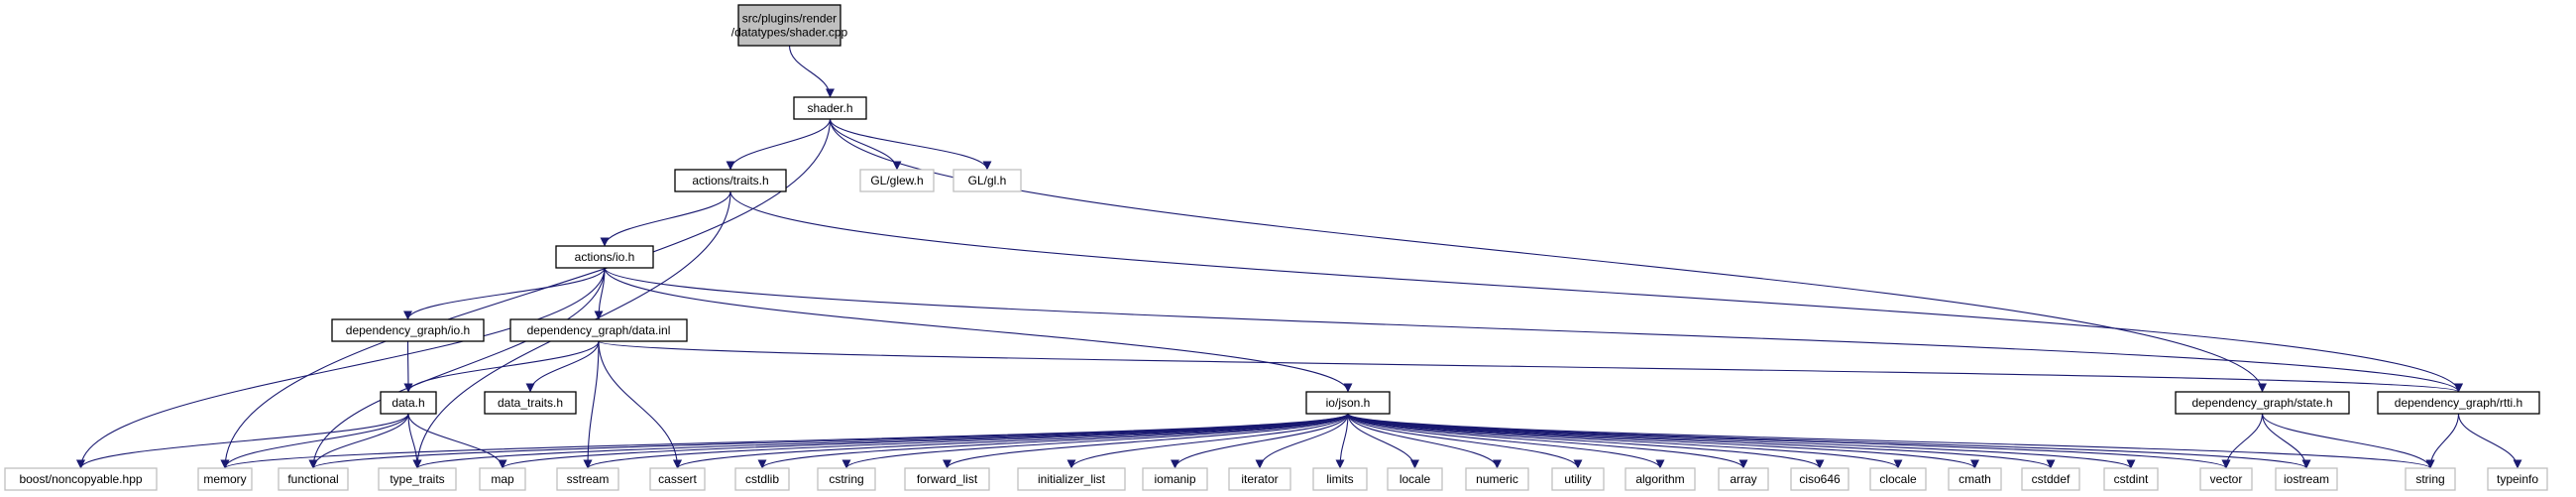  Describe the element at coordinates (501, 367) in the screenshot. I see `edge-dg_data_inl-to-data_h` at that location.